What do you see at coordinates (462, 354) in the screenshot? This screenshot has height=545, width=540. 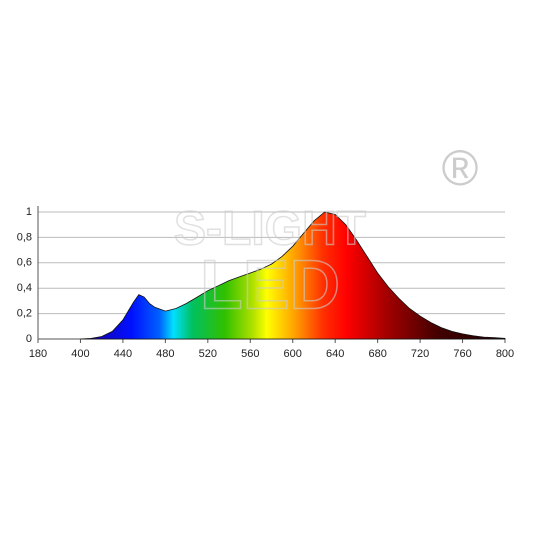 I see `x-tick-label: 760` at bounding box center [462, 354].